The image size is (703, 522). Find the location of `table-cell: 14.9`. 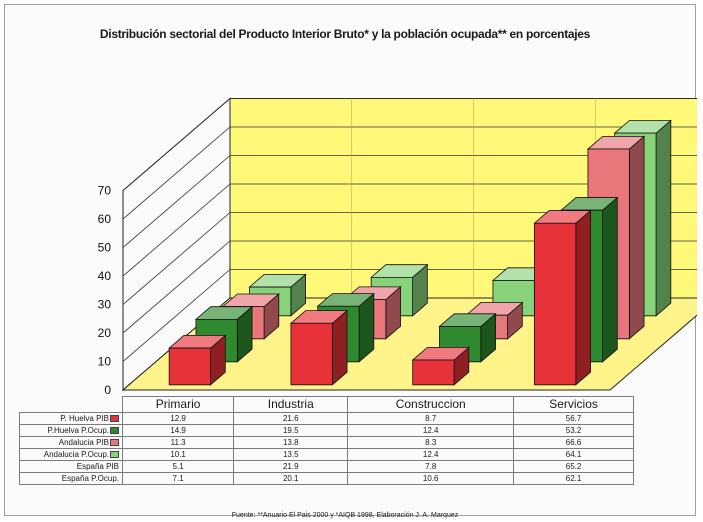

table-cell: 14.9 is located at coordinates (178, 430).